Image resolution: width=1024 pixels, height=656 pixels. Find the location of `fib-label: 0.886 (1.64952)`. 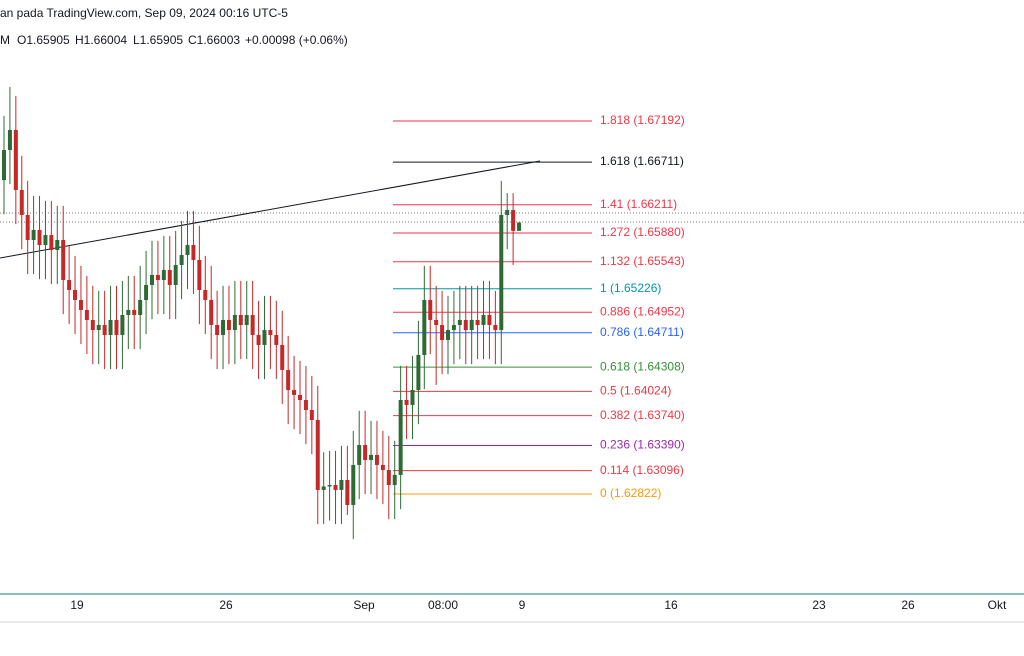

fib-label: 0.886 (1.64952) is located at coordinates (642, 311).